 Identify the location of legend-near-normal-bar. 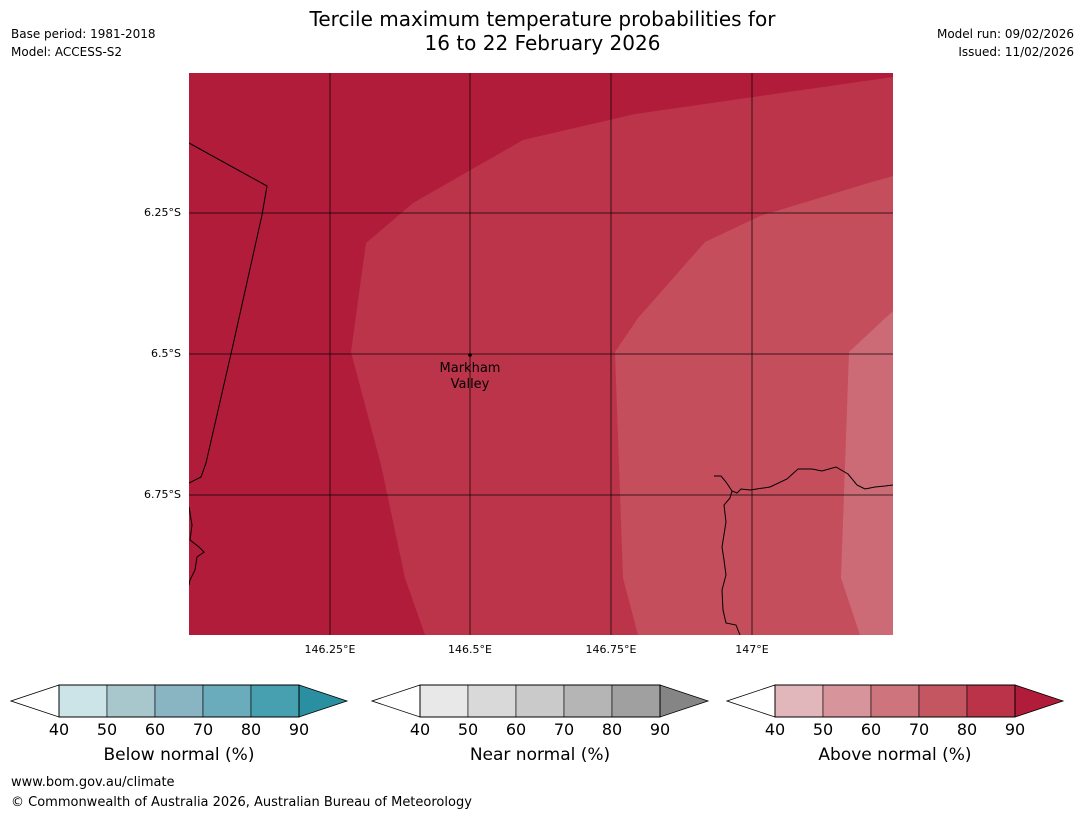
(540, 701).